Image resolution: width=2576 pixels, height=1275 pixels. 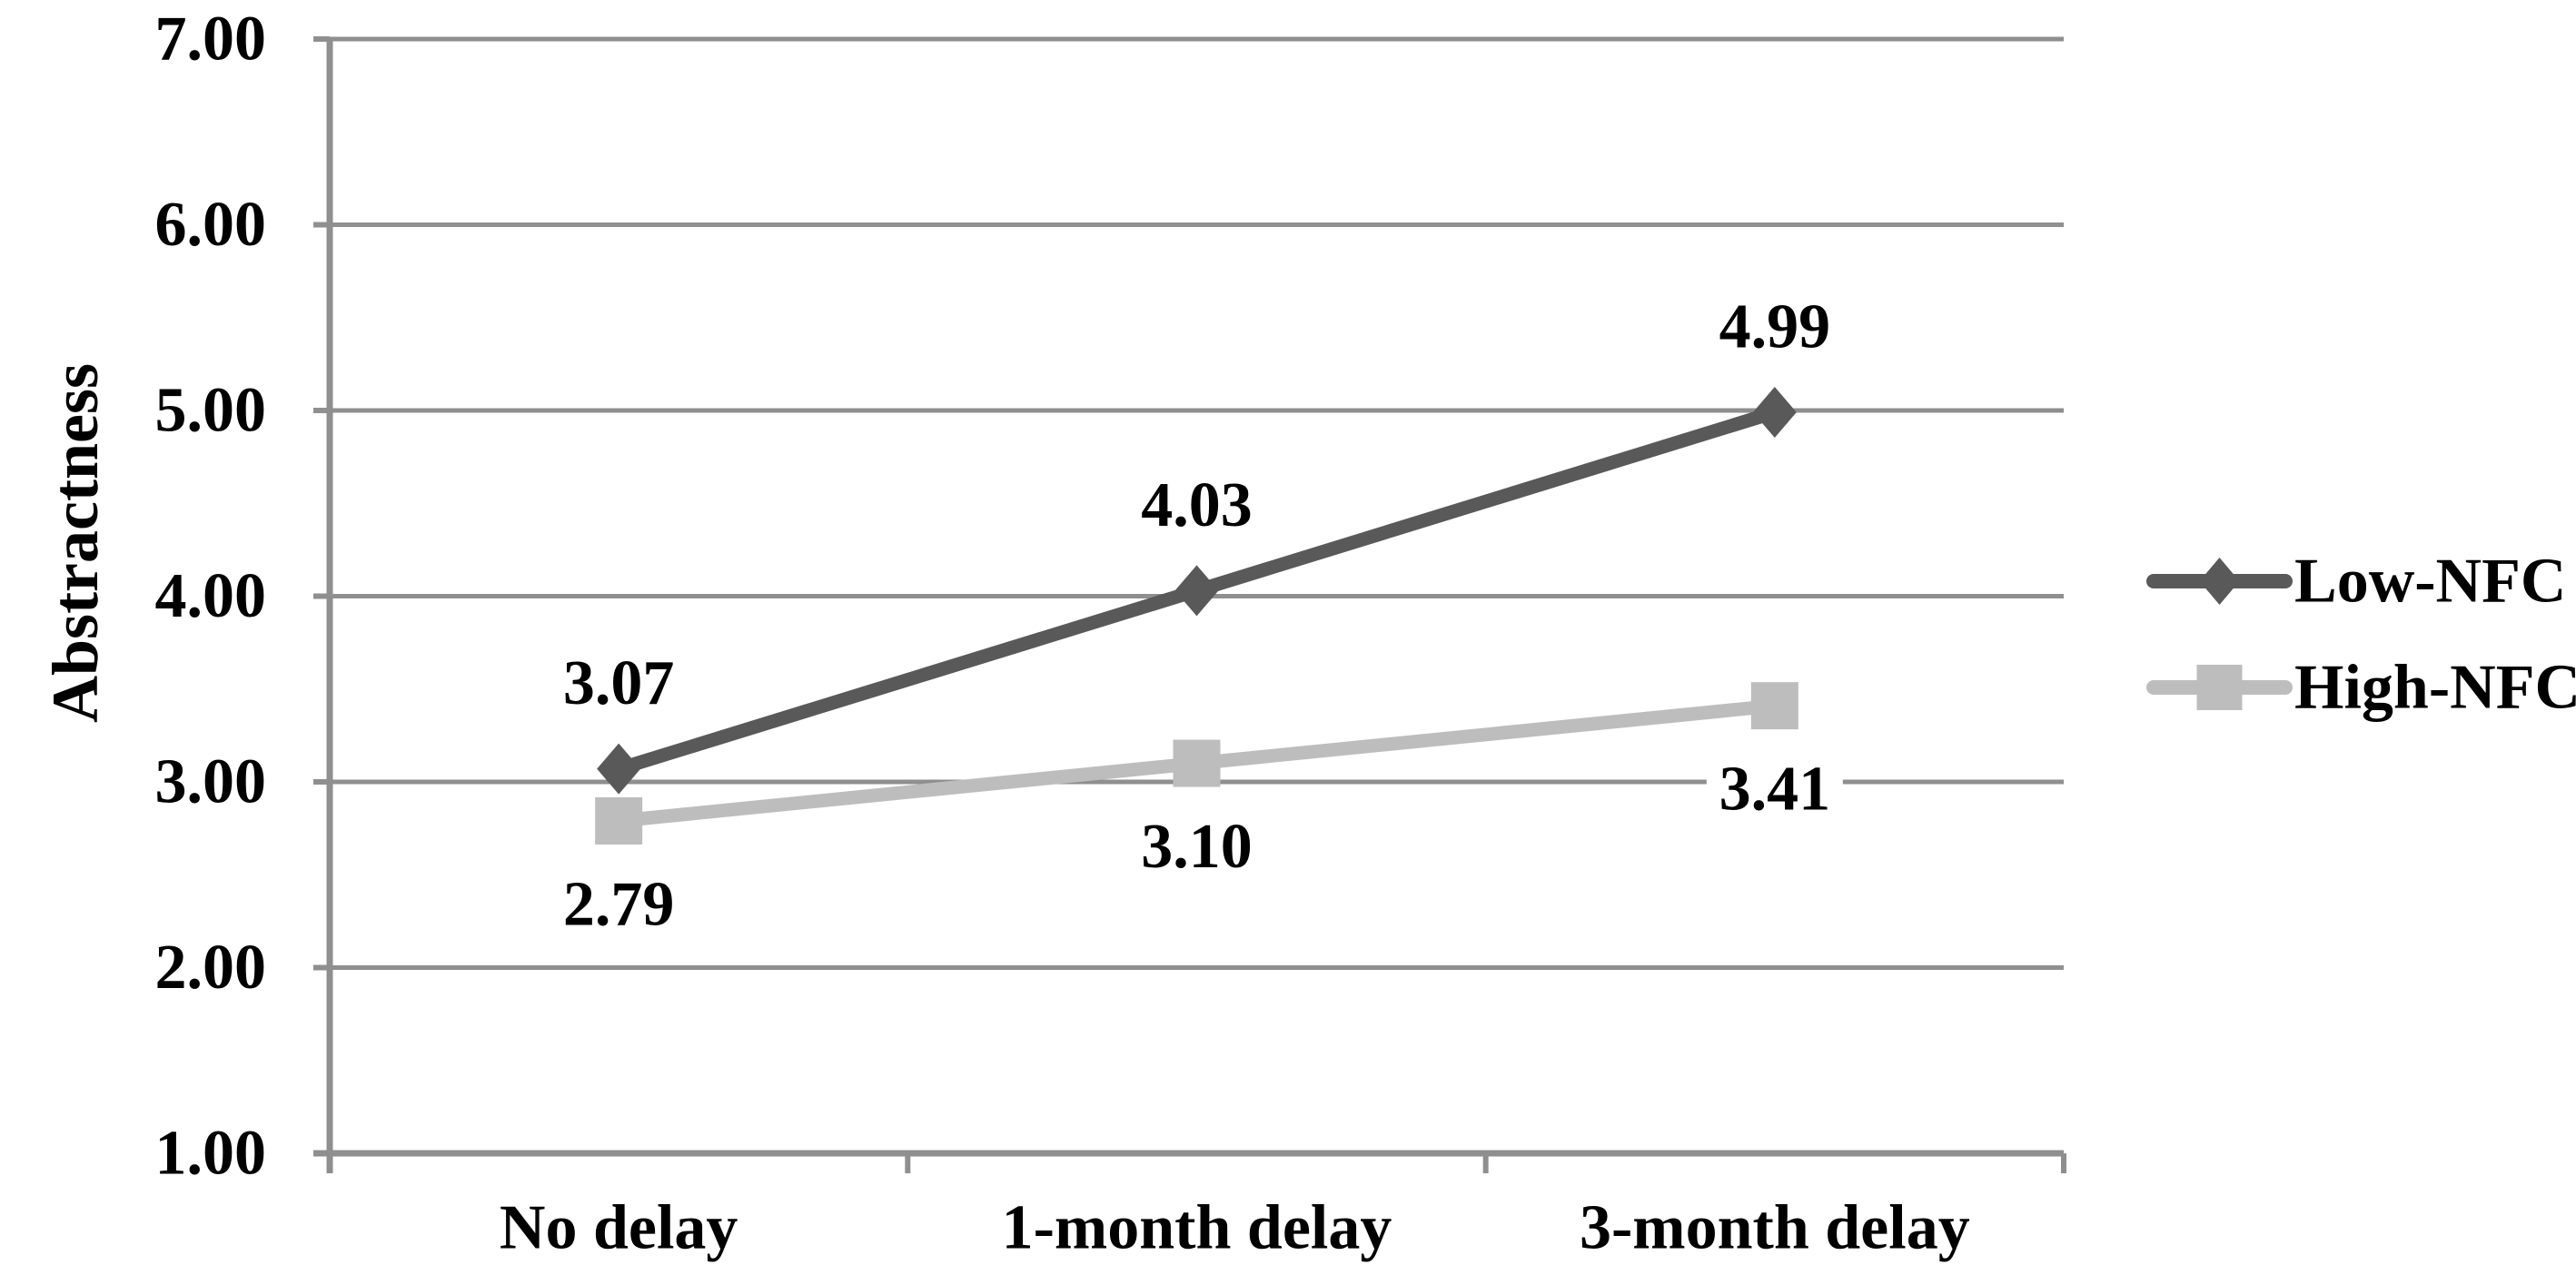 What do you see at coordinates (1775, 1228) in the screenshot?
I see `x-category-label: 3-month delay` at bounding box center [1775, 1228].